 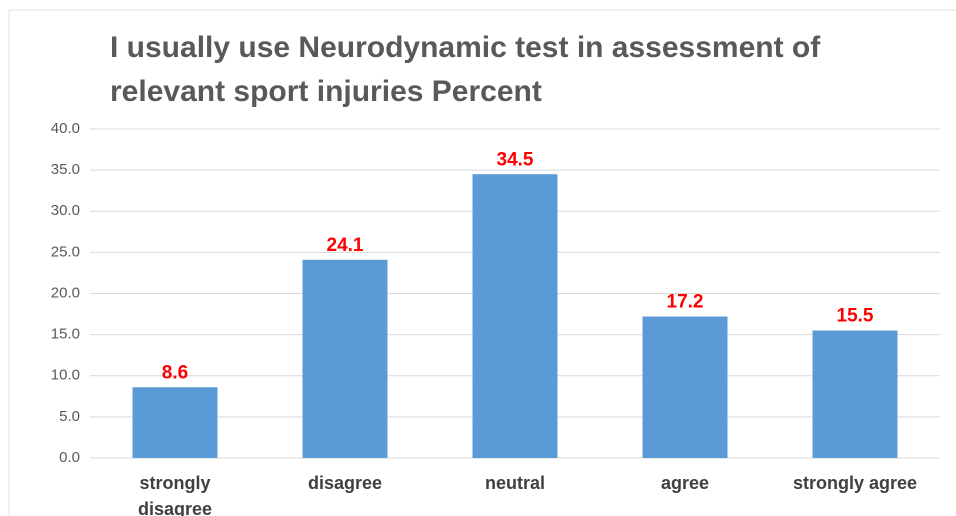 What do you see at coordinates (685, 483) in the screenshot?
I see `x-tick-label: agree` at bounding box center [685, 483].